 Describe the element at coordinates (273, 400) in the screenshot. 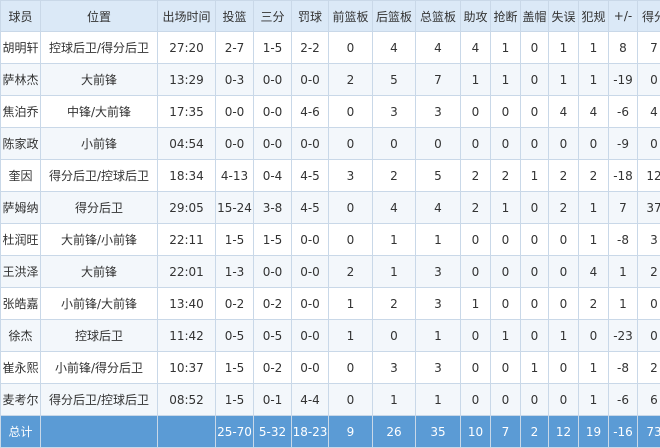

I see `cell: 0-1` at that location.